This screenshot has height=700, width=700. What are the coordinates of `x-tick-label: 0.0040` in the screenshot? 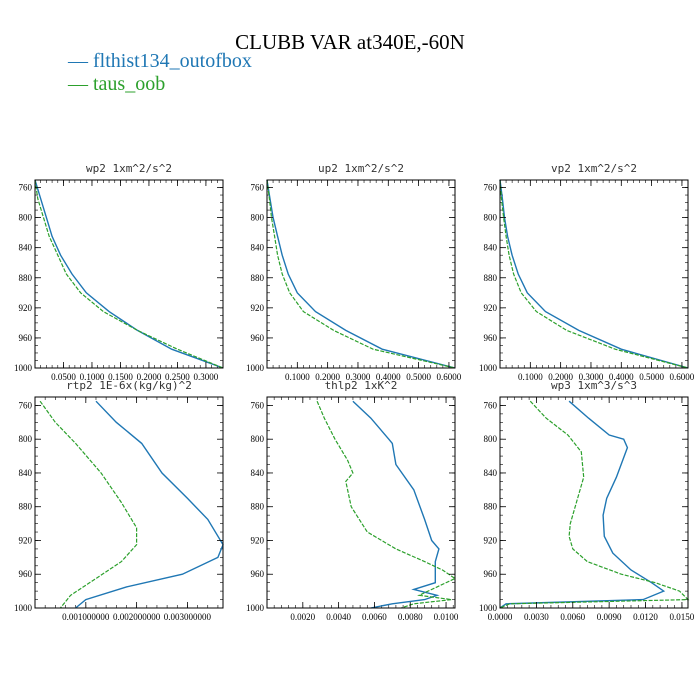 It's located at (338, 617).